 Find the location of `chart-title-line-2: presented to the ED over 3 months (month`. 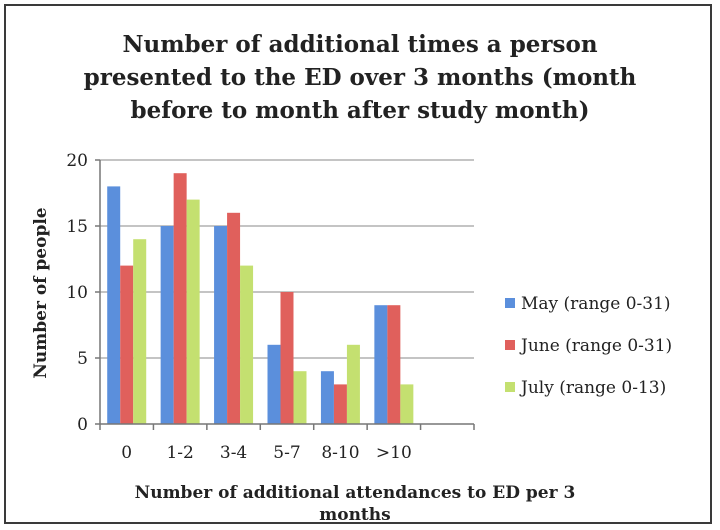

chart-title-line-2: presented to the ED over 3 months (month is located at coordinates (360, 77).